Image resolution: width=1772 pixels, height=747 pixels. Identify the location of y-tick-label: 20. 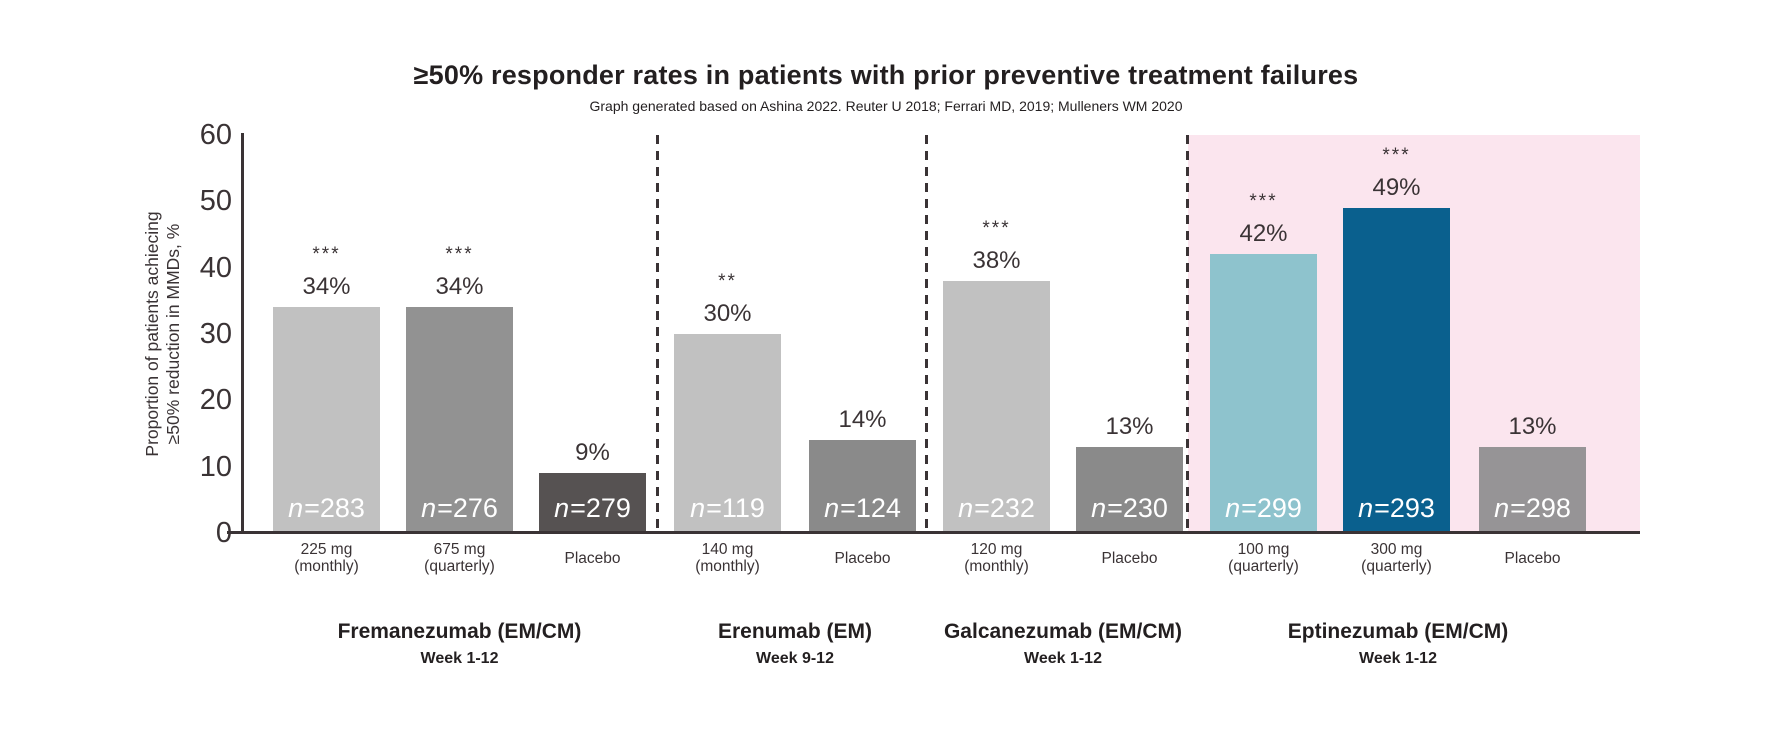
(215, 400).